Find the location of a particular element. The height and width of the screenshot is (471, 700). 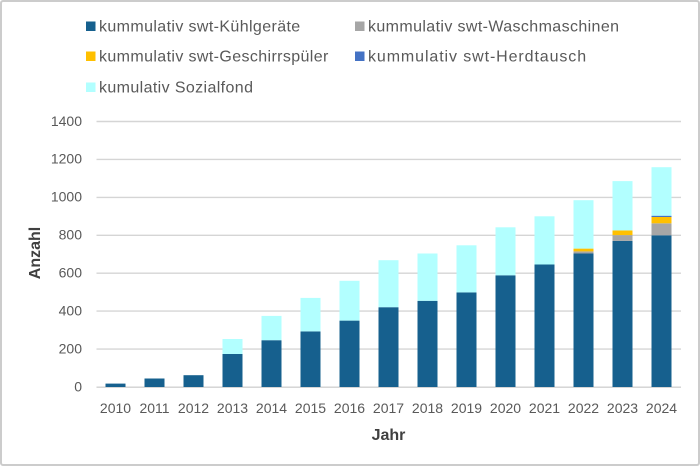

svg-text: 0 is located at coordinates (78, 387).